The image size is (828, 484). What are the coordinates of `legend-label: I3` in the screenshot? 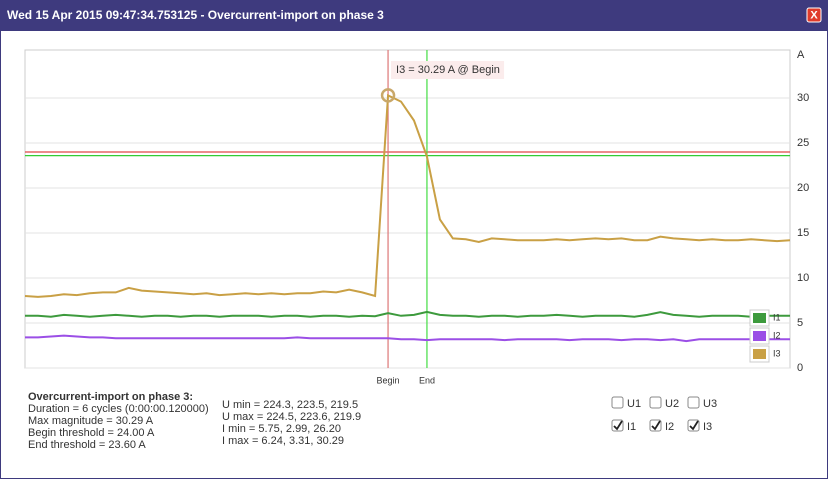 It's located at (777, 353).